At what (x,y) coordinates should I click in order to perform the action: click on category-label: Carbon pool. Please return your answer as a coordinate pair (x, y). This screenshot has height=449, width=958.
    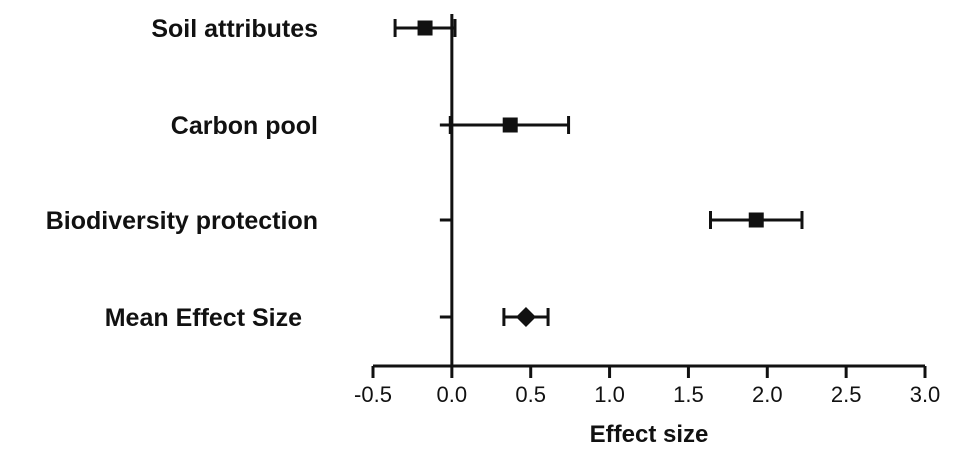
    Looking at the image, I should click on (244, 126).